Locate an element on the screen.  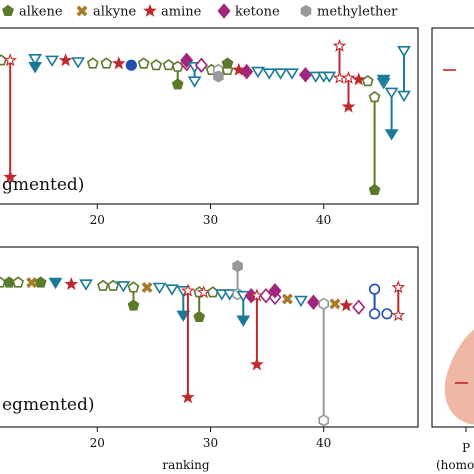
legend-marker-alkyne is located at coordinates (82, 11).